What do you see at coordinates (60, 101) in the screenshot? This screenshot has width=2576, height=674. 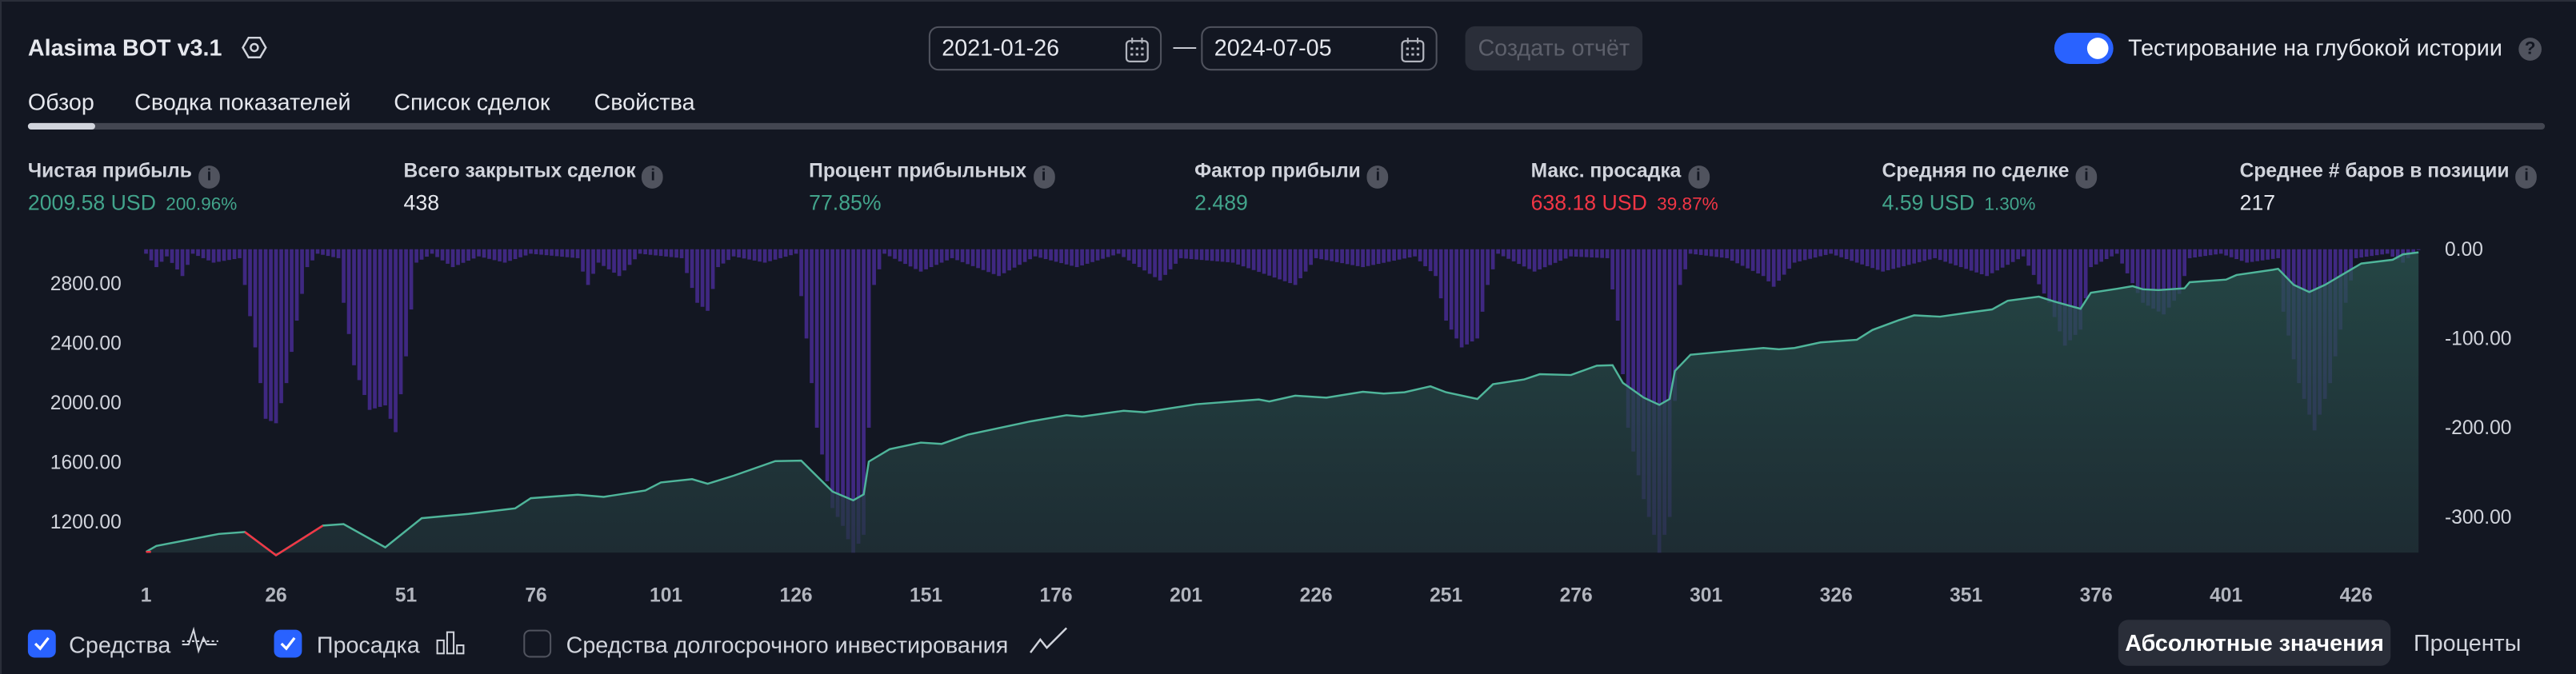 I see `tab-overview: Обзор` at bounding box center [60, 101].